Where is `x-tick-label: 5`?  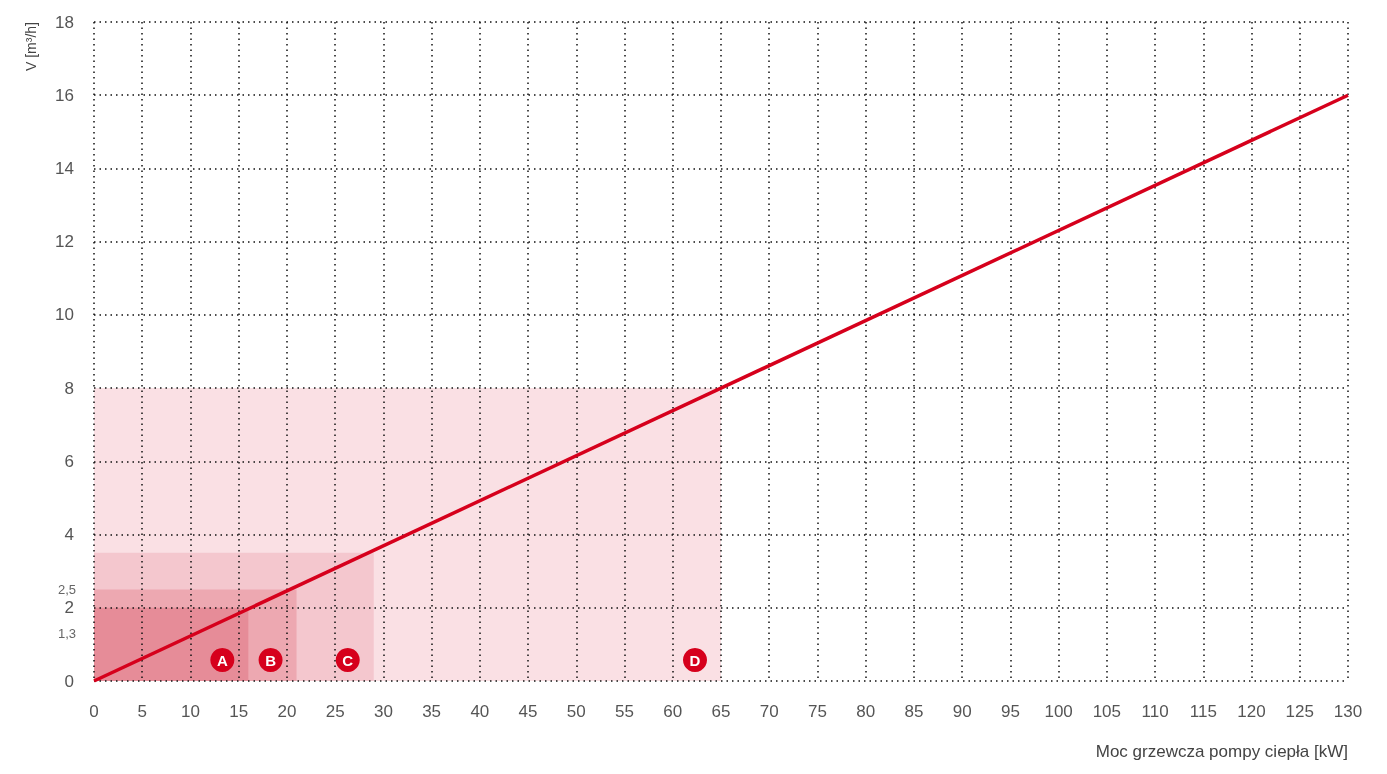 x-tick-label: 5 is located at coordinates (142, 711).